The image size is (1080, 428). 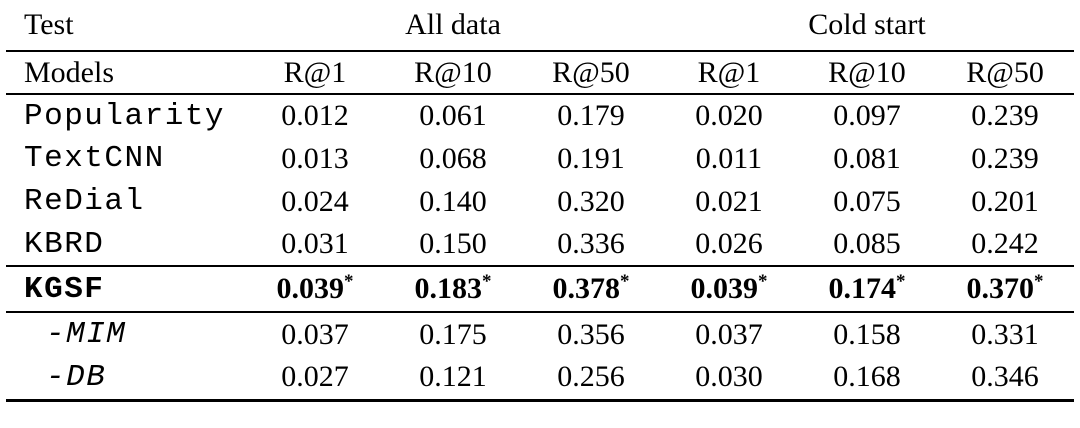 I want to click on metric-header-cold-r1: R@1, so click(x=729, y=73).